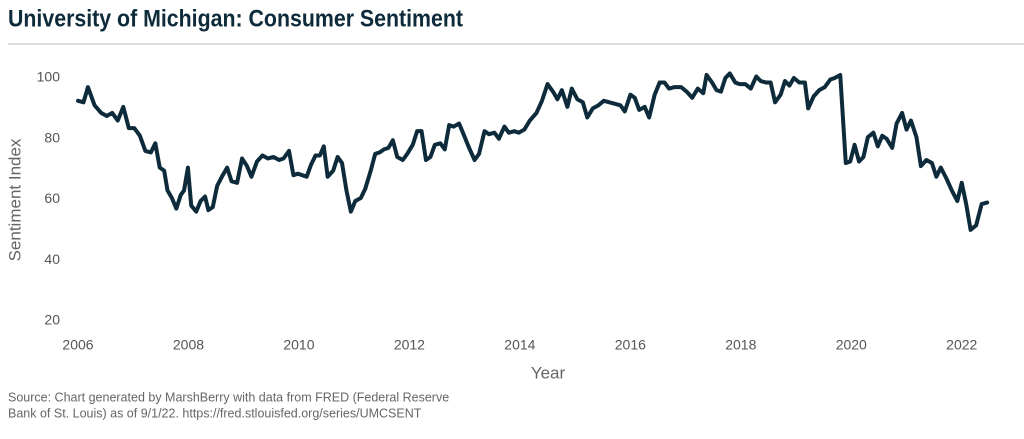  Describe the element at coordinates (49, 77) in the screenshot. I see `y-tick-label: 100` at that location.